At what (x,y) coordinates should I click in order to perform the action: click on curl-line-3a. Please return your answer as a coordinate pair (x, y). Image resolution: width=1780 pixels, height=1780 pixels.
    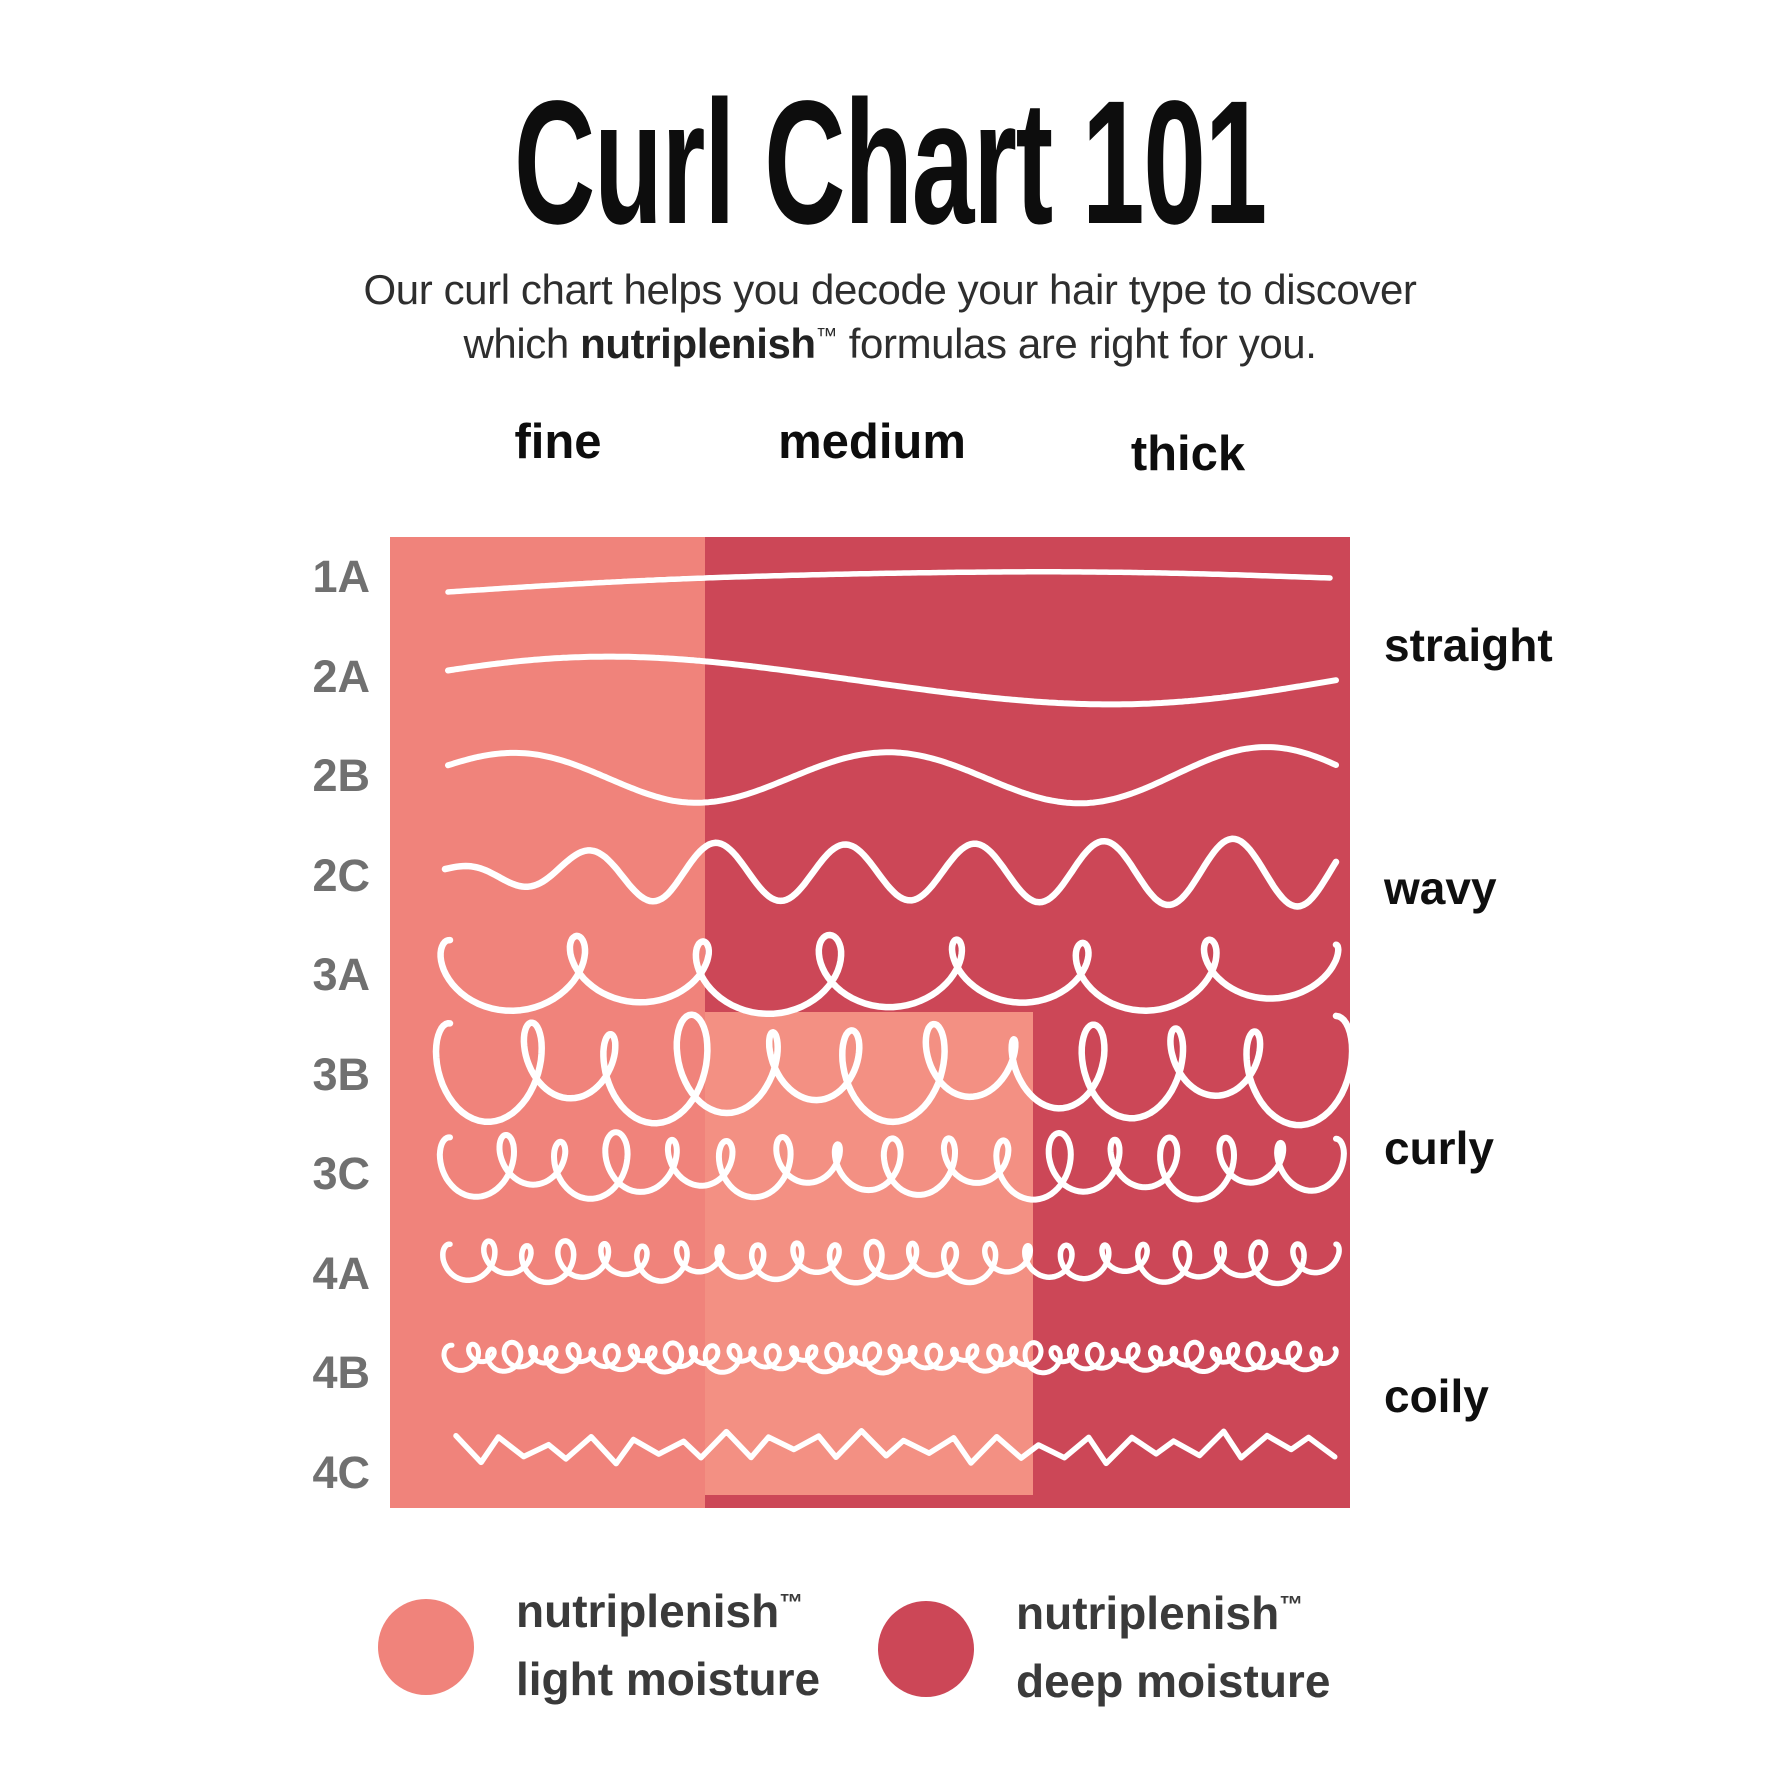
    Looking at the image, I should click on (889, 974).